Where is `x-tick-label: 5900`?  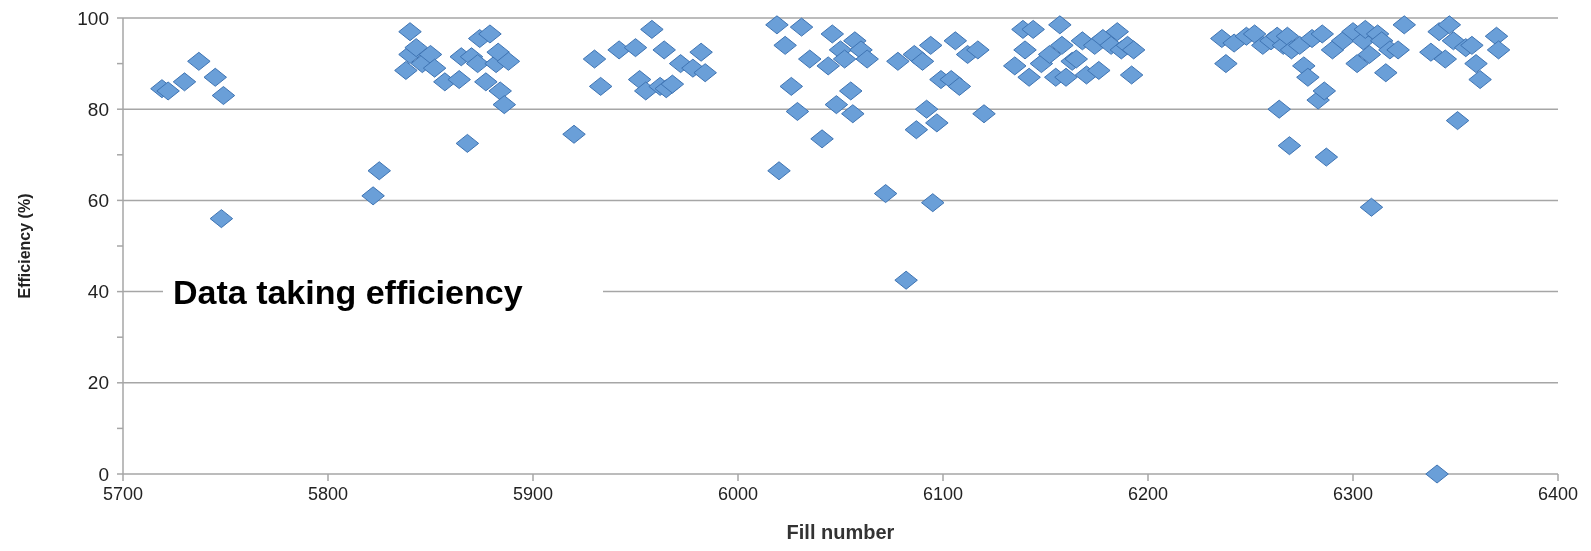
x-tick-label: 5900 is located at coordinates (533, 494).